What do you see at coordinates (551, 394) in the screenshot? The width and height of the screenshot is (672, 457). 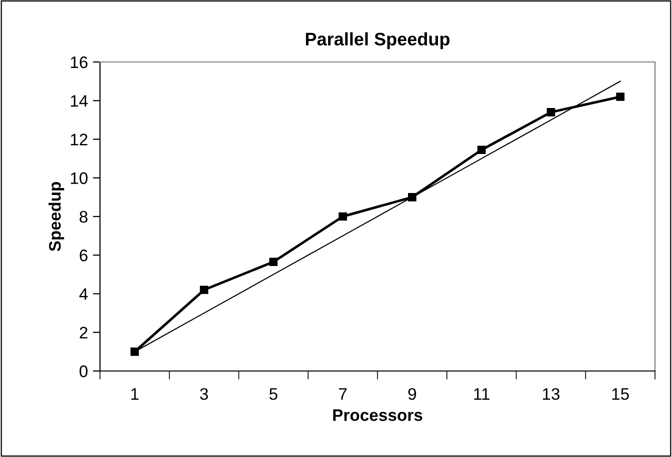 I see `x-tick-label: 13` at bounding box center [551, 394].